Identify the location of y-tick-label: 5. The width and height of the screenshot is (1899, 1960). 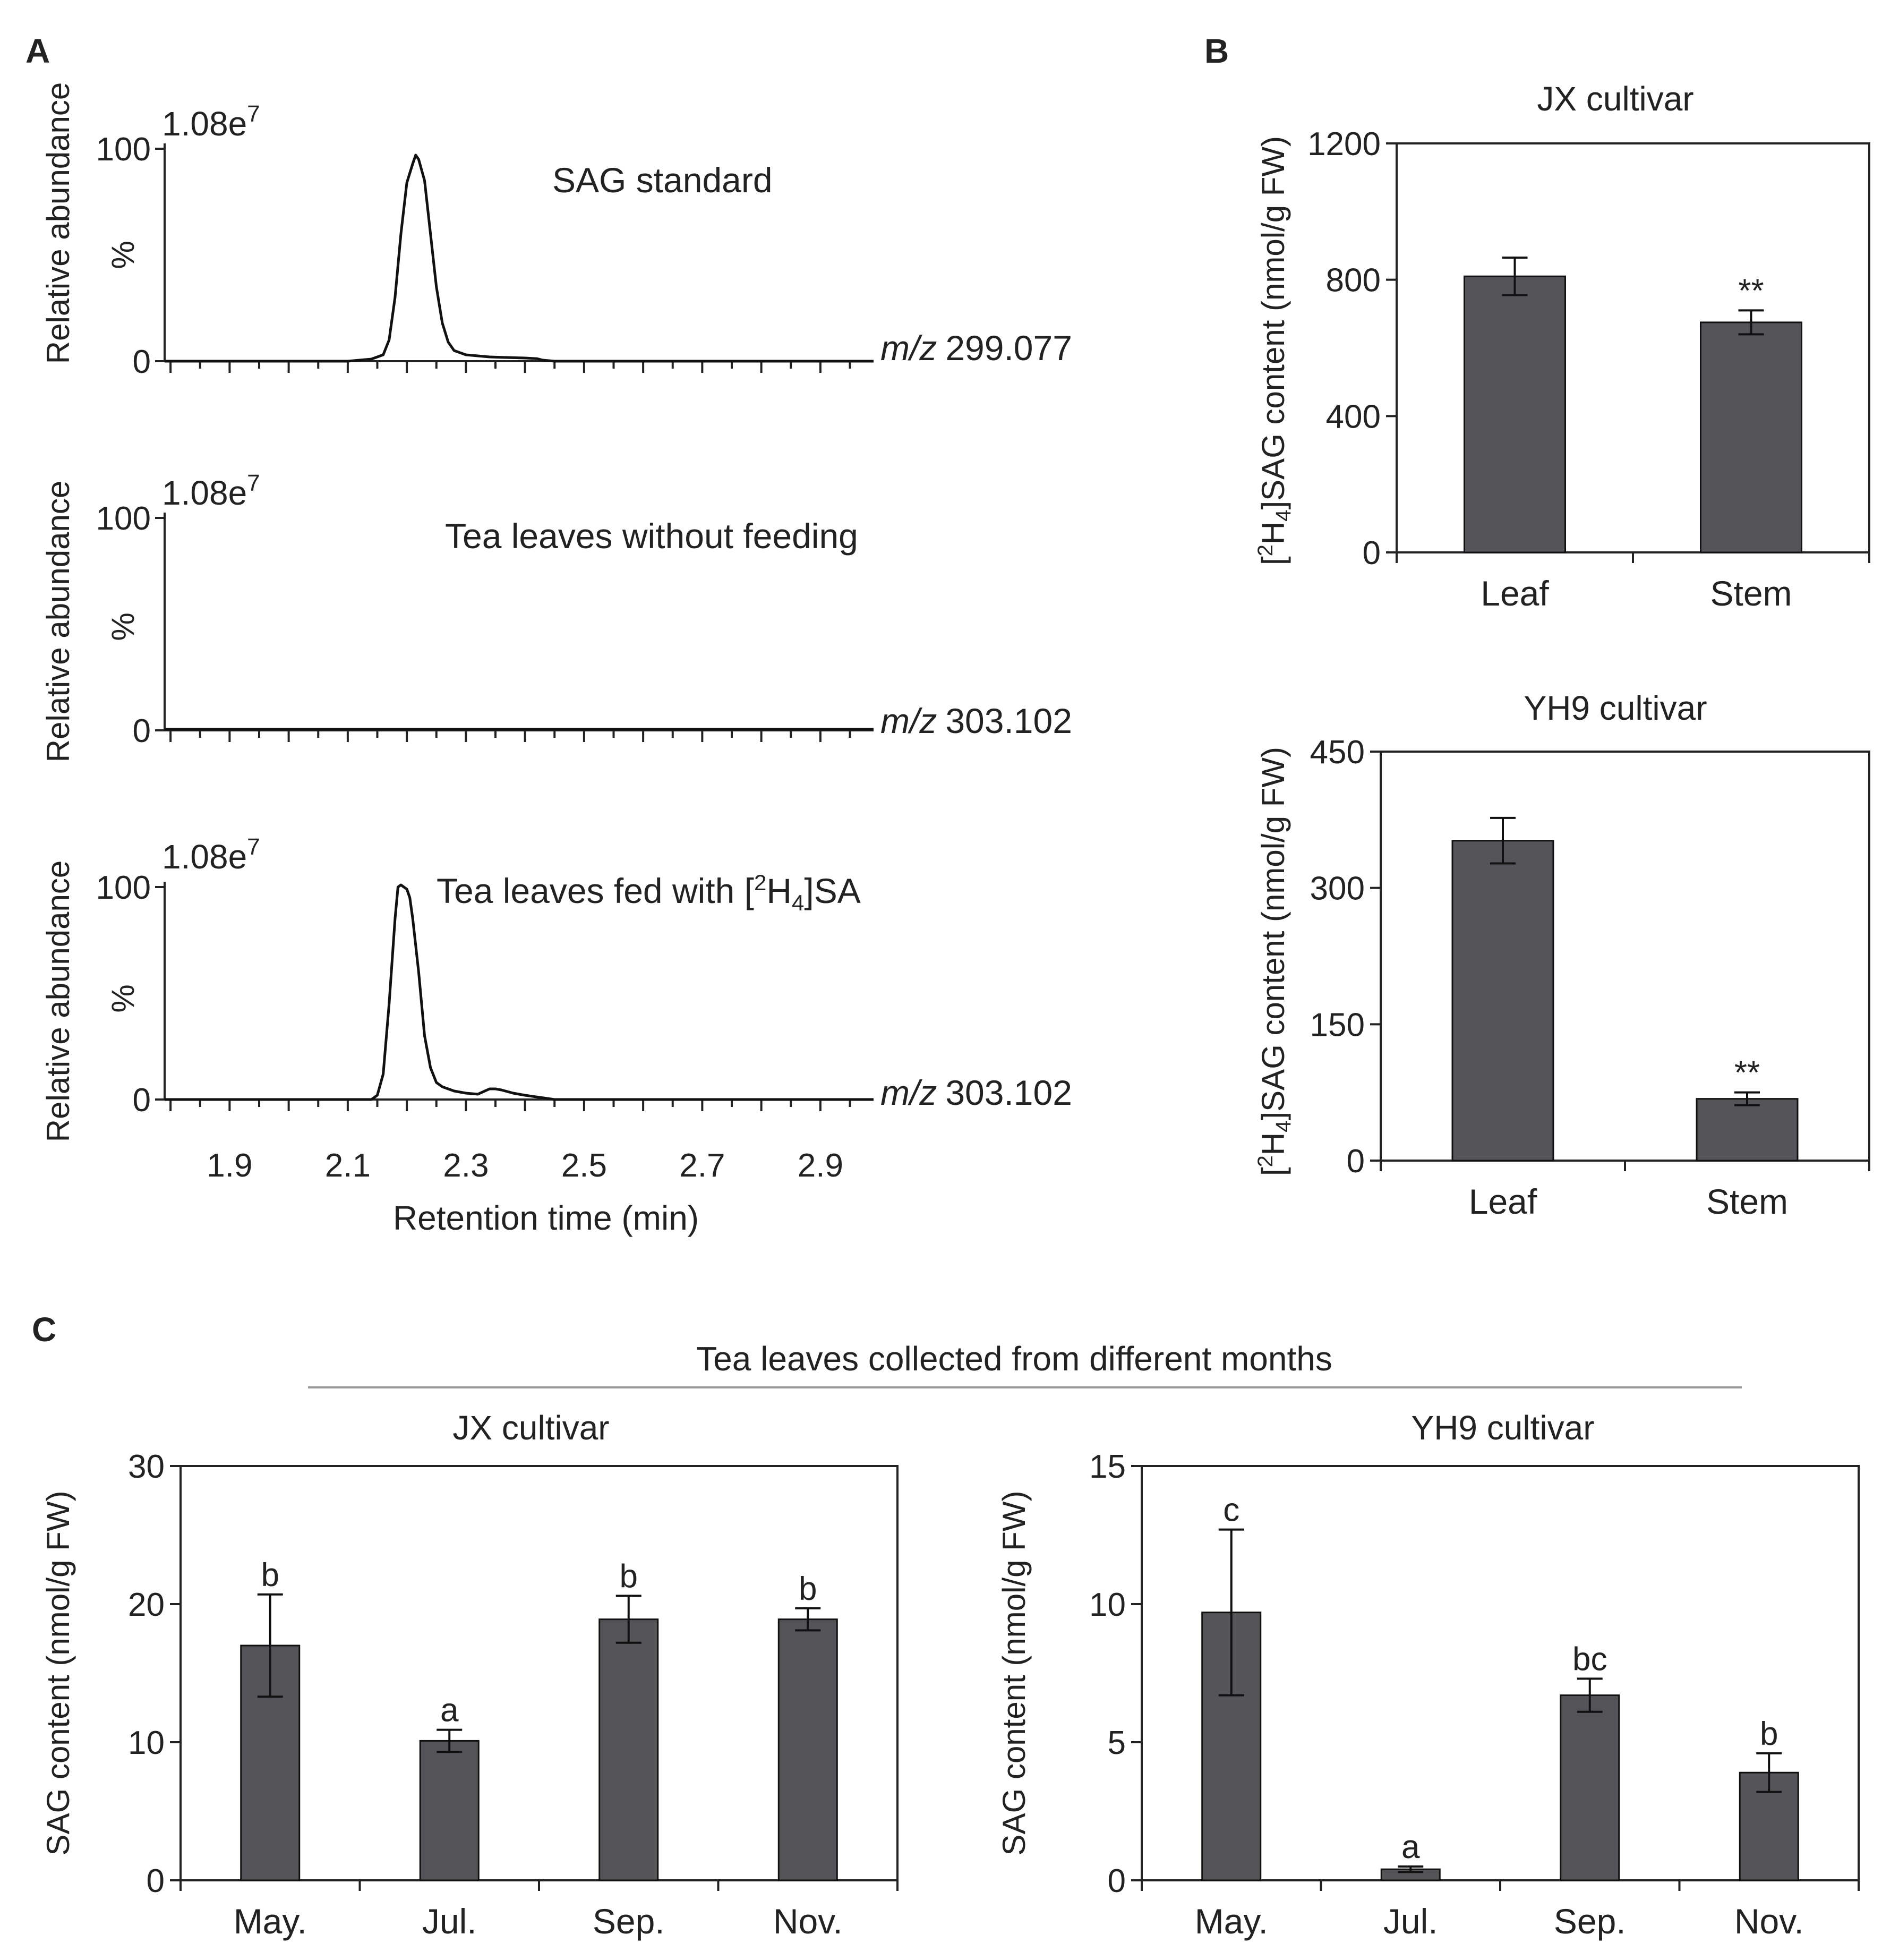
(1117, 1743).